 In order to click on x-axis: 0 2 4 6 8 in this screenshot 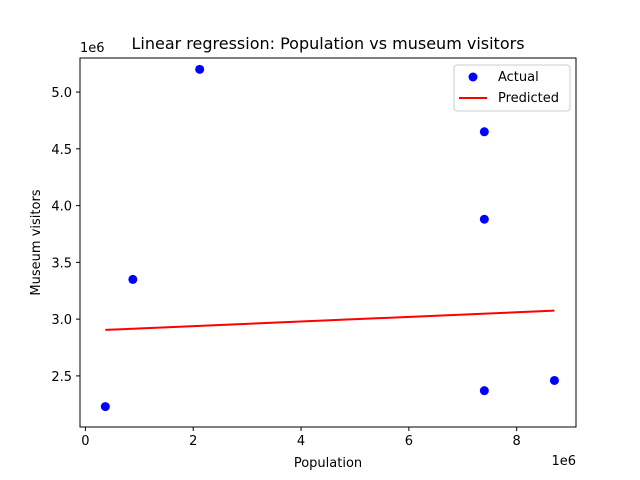, I will do `click(301, 438)`.